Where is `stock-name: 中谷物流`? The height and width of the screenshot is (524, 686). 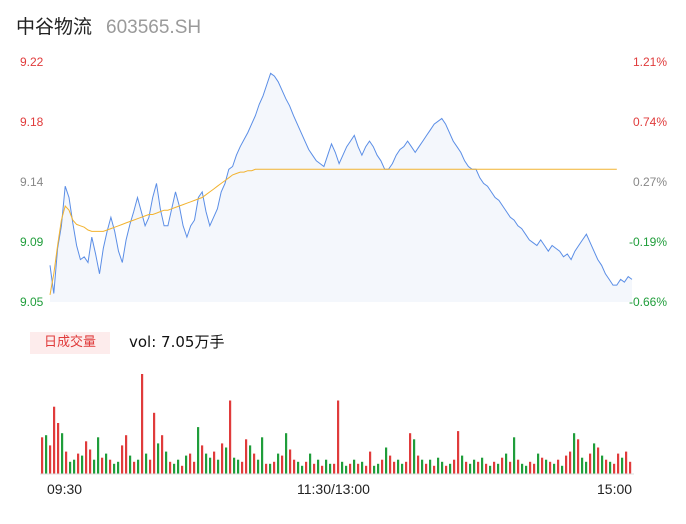
stock-name: 中谷物流 is located at coordinates (54, 27).